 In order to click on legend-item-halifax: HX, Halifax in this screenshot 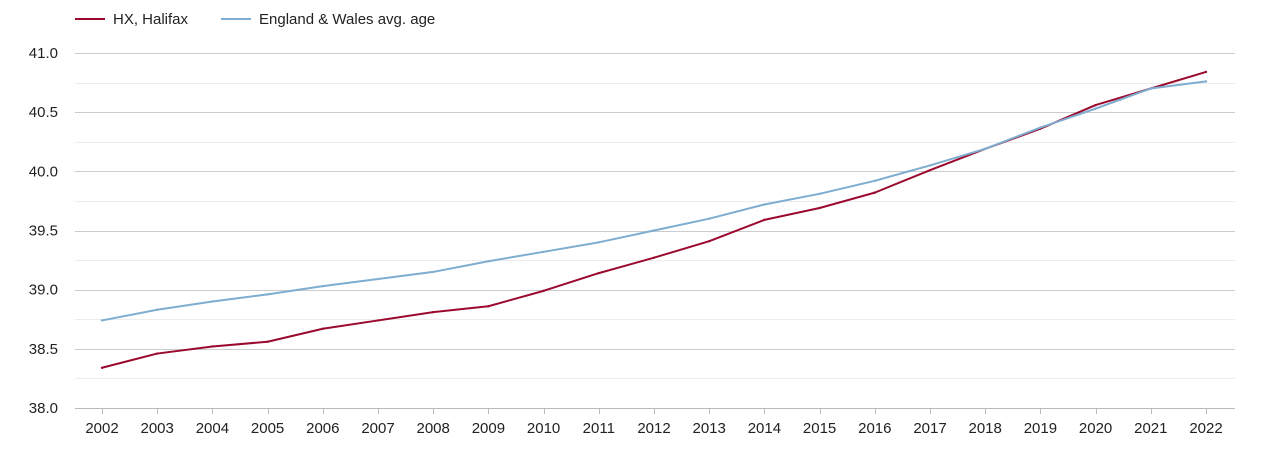, I will do `click(131, 19)`.